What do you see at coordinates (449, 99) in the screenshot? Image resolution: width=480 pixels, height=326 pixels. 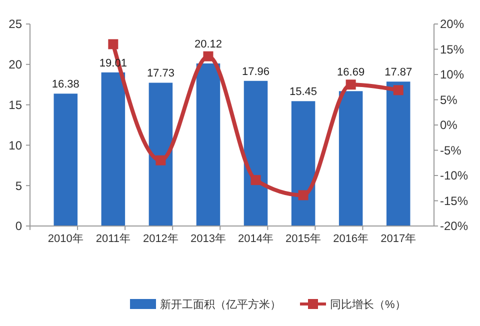 I see `y2-tick-label: 5%` at bounding box center [449, 99].